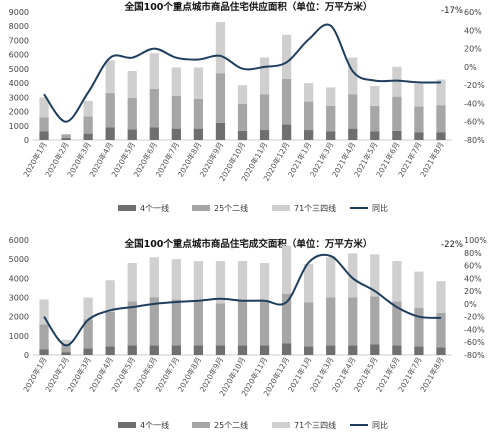 The image size is (500, 443). I want to click on annotation-label: -17%, so click(452, 11).